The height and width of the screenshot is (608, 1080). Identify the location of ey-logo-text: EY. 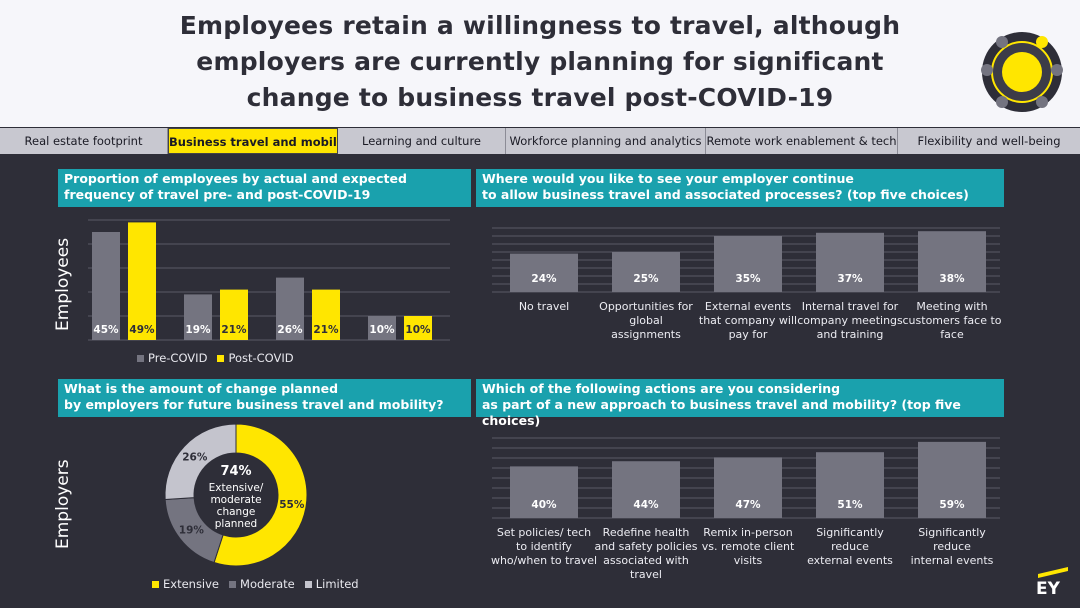
(1048, 587).